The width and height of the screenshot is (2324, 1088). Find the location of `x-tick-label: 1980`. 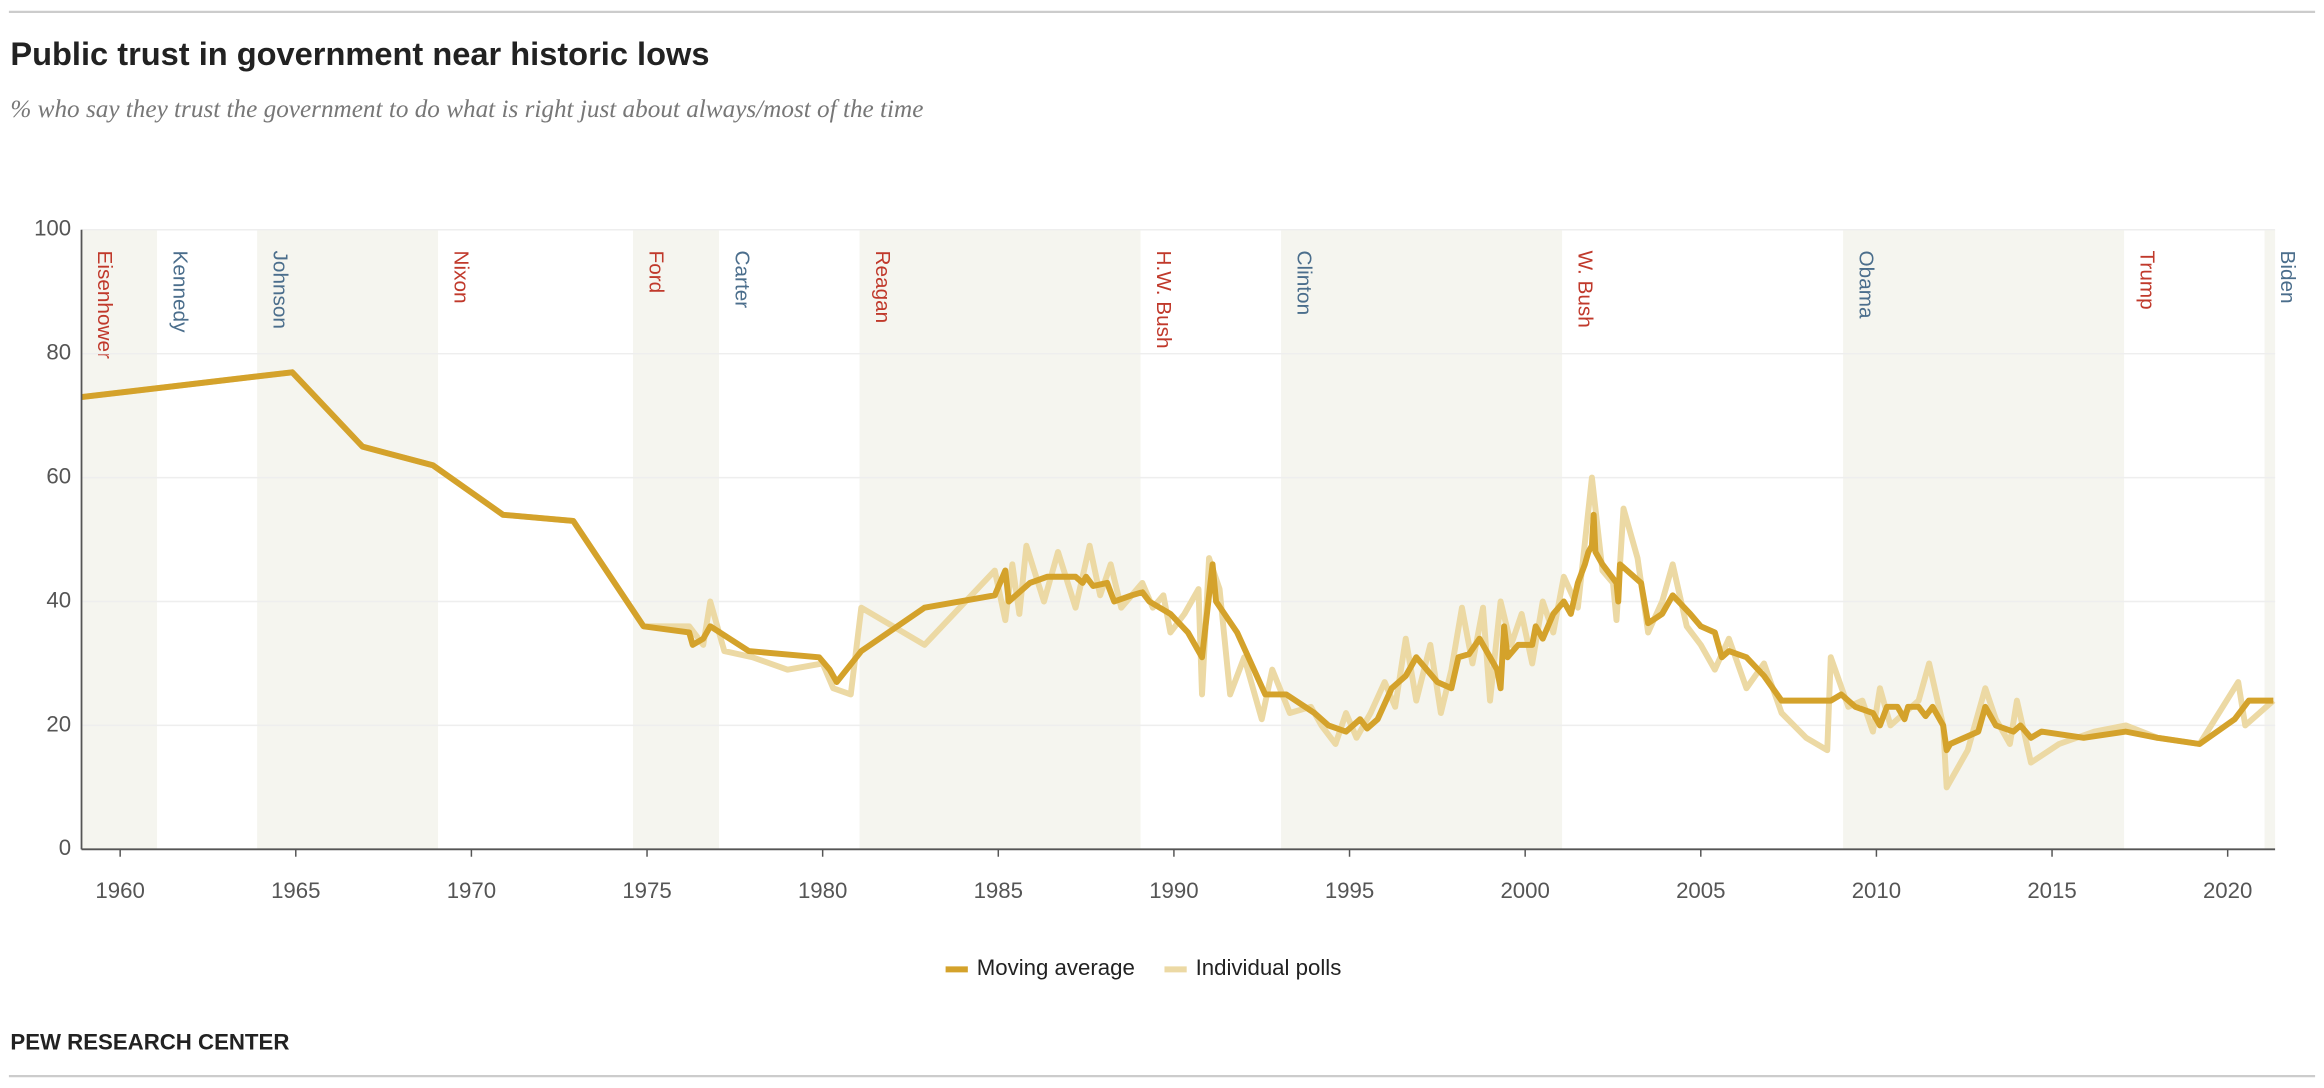

x-tick-label: 1980 is located at coordinates (822, 890).